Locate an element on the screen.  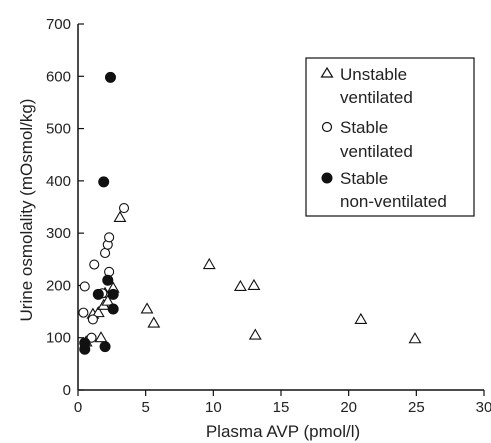
x-axis-title: Plasma AVP (pmol/l) is located at coordinates (283, 431).